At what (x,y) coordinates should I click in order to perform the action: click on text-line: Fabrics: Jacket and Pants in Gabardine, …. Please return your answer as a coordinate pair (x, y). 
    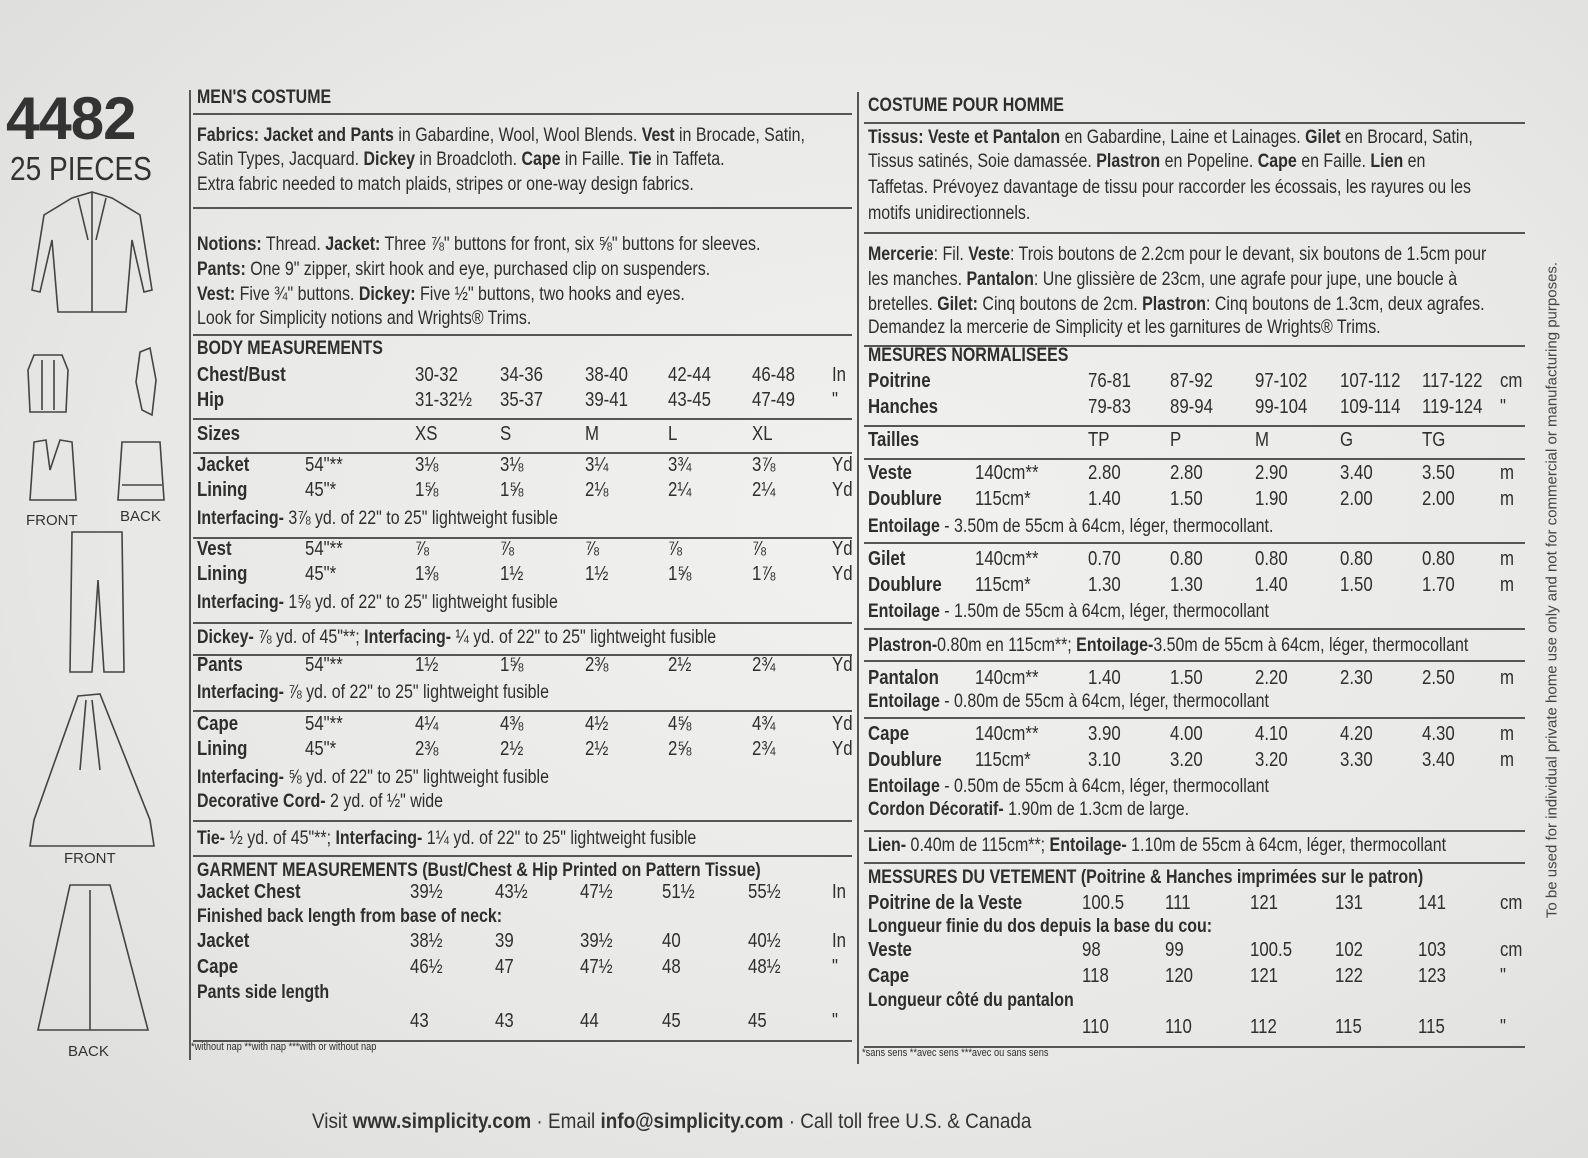
    Looking at the image, I should click on (501, 136).